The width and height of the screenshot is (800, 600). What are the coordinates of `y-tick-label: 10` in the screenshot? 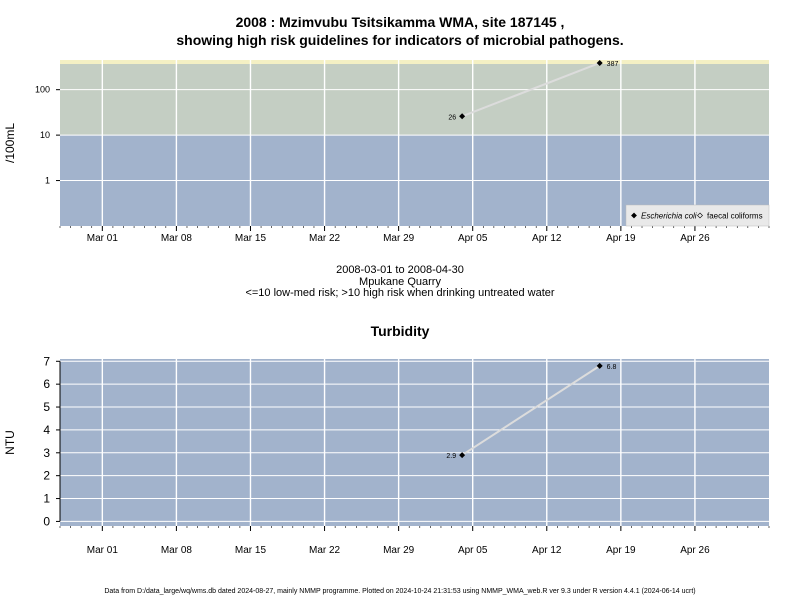 It's located at (45, 135).